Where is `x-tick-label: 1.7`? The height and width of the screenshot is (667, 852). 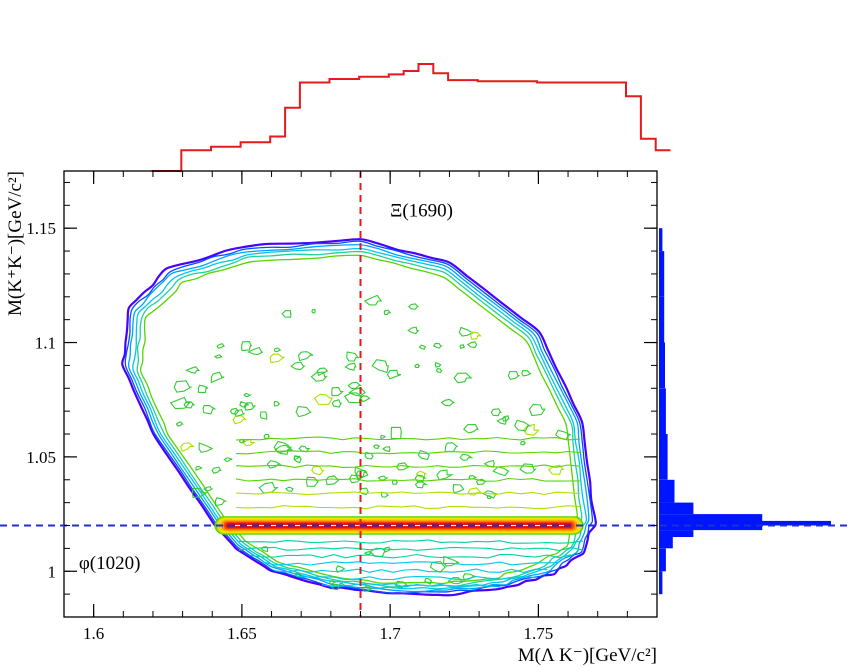 x-tick-label: 1.7 is located at coordinates (391, 633).